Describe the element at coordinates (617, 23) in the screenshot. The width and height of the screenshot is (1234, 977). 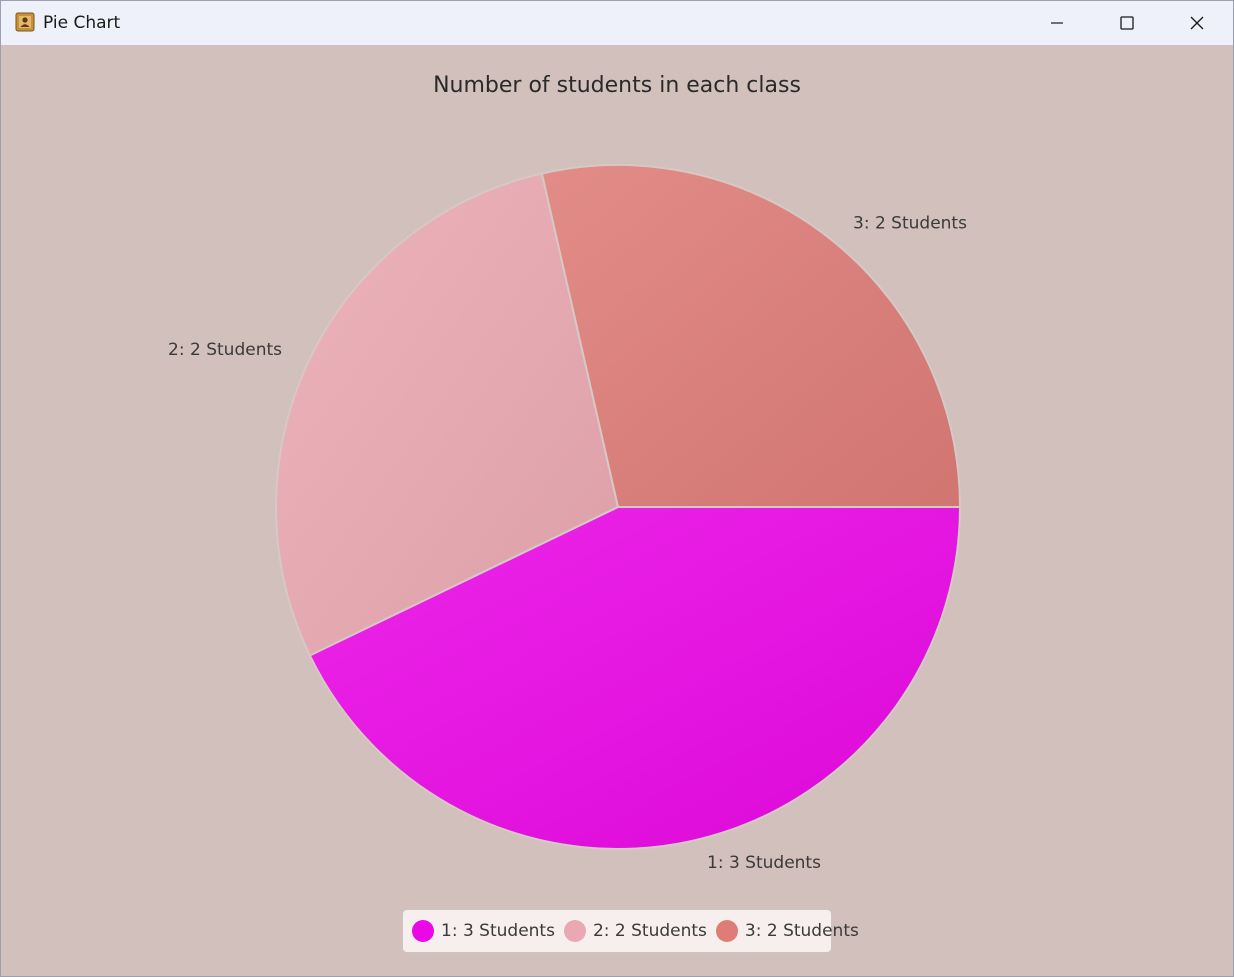
I see `title-bar: Pie Chart` at that location.